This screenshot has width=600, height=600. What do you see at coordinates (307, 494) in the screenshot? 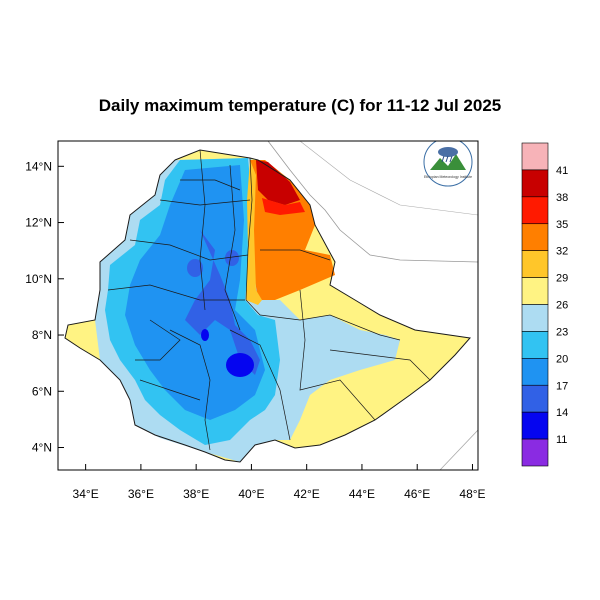
I see `lon-tick-label: 42°E` at bounding box center [307, 494].